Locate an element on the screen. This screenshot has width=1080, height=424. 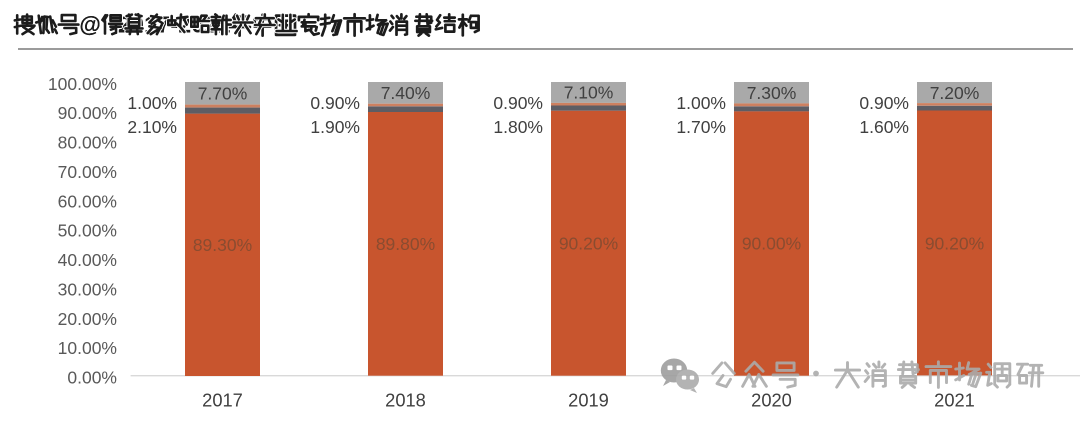
svg-text: 1.70% is located at coordinates (701, 127).